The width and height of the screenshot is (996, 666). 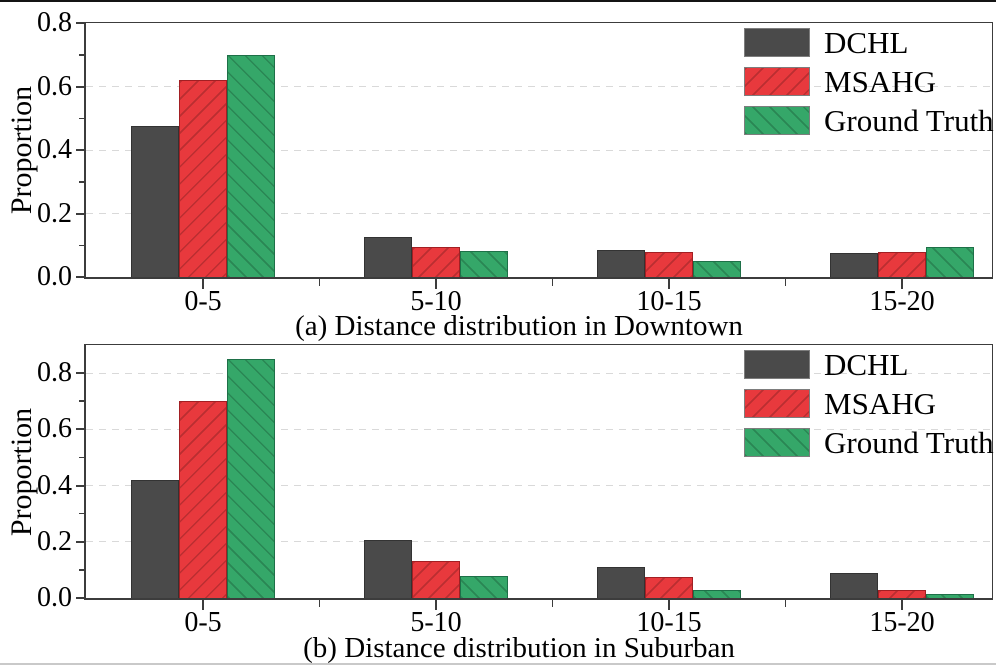 What do you see at coordinates (777, 42) in the screenshot?
I see `legend-swatch-dchl` at bounding box center [777, 42].